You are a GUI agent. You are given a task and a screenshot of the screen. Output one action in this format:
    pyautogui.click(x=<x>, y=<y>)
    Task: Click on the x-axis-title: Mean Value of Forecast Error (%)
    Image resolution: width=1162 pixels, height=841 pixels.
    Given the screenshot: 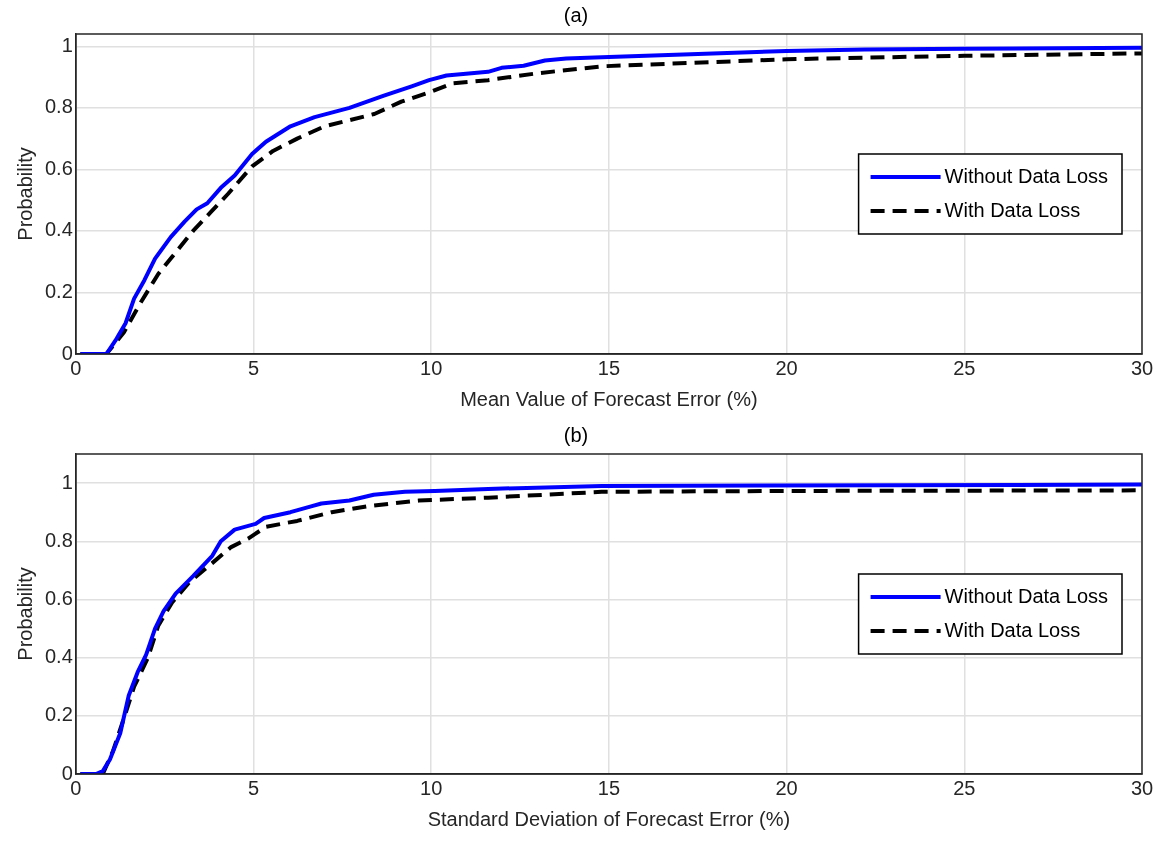 What is the action you would take?
    pyautogui.click(x=609, y=398)
    